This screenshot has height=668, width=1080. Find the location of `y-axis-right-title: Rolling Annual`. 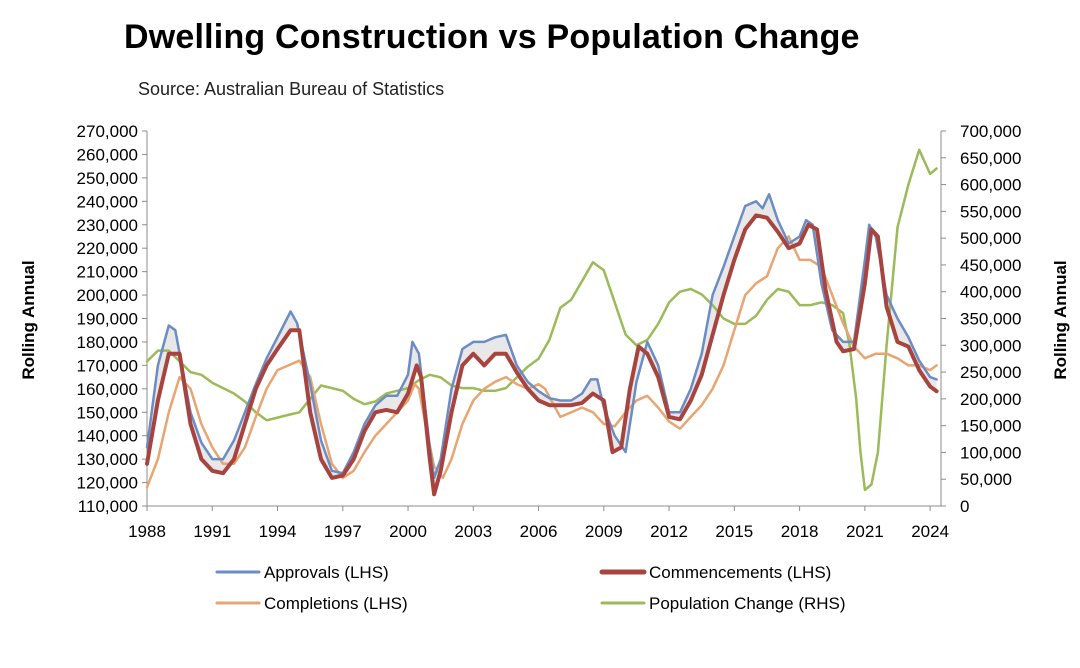

y-axis-right-title: Rolling Annual is located at coordinates (1060, 319).